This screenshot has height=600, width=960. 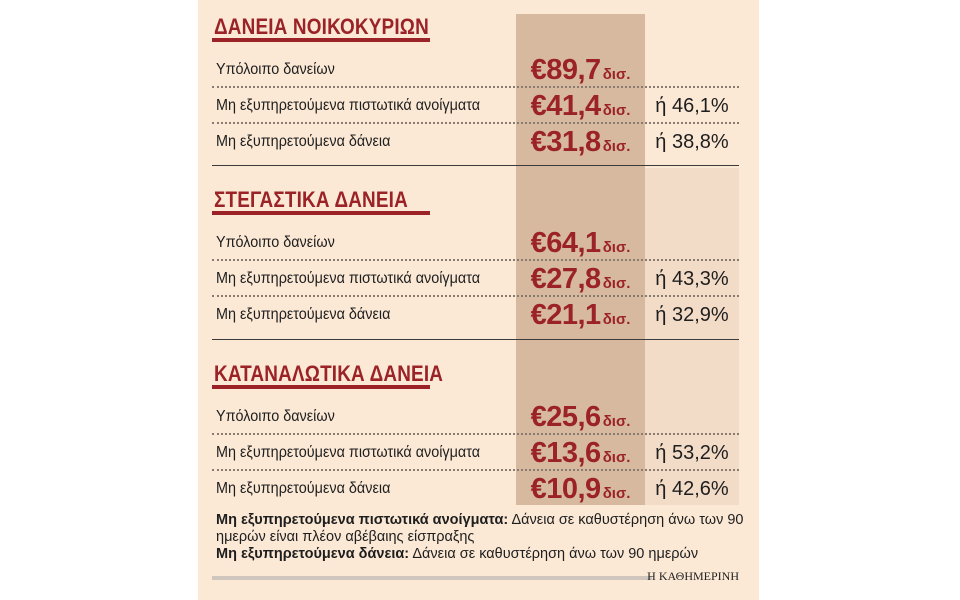 I want to click on section-title: ΚΑΤΑΝΑΛΩΤΙΚΑ ΔΑΝΕΙΑ, so click(x=329, y=373).